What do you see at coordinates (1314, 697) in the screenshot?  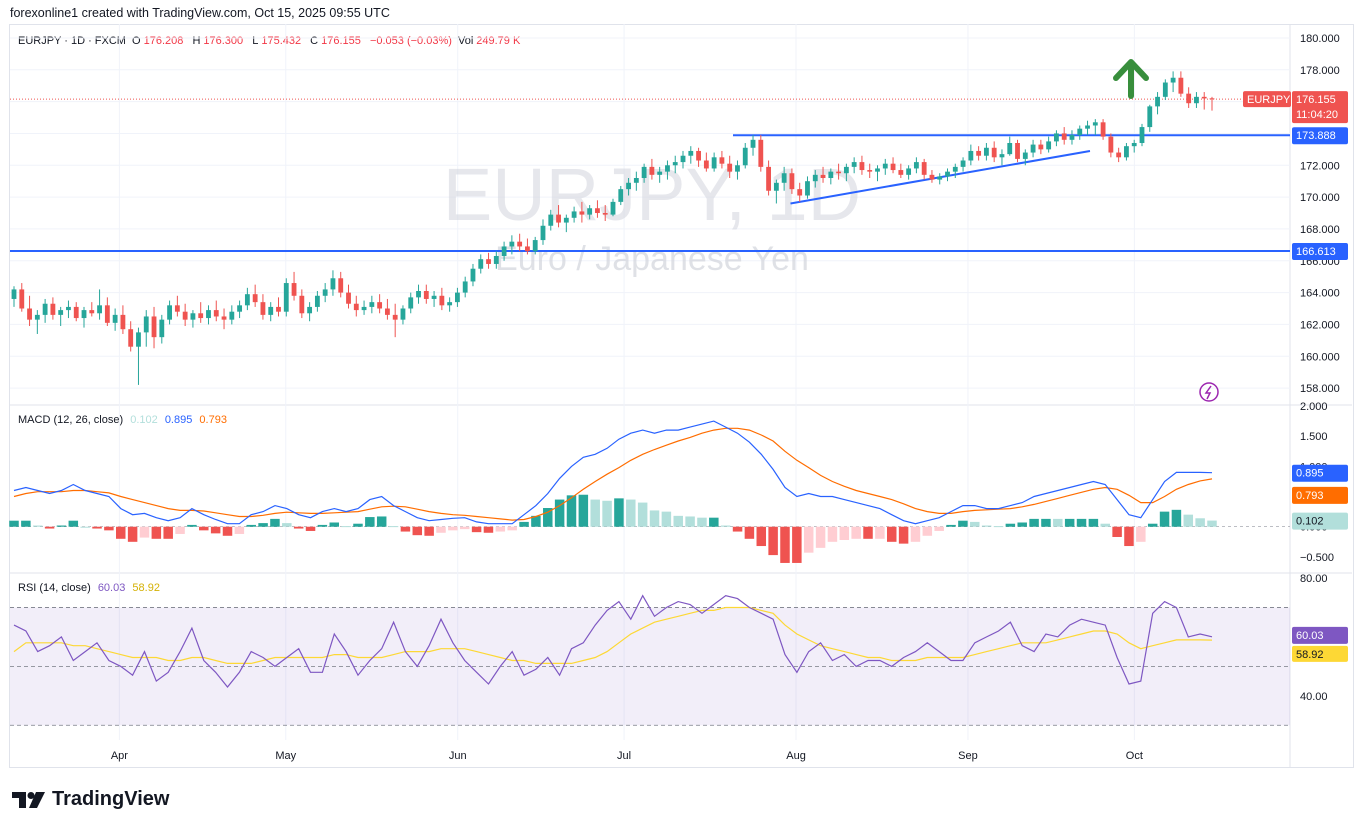 I see `rsi-tick-label: 40.00` at bounding box center [1314, 697].